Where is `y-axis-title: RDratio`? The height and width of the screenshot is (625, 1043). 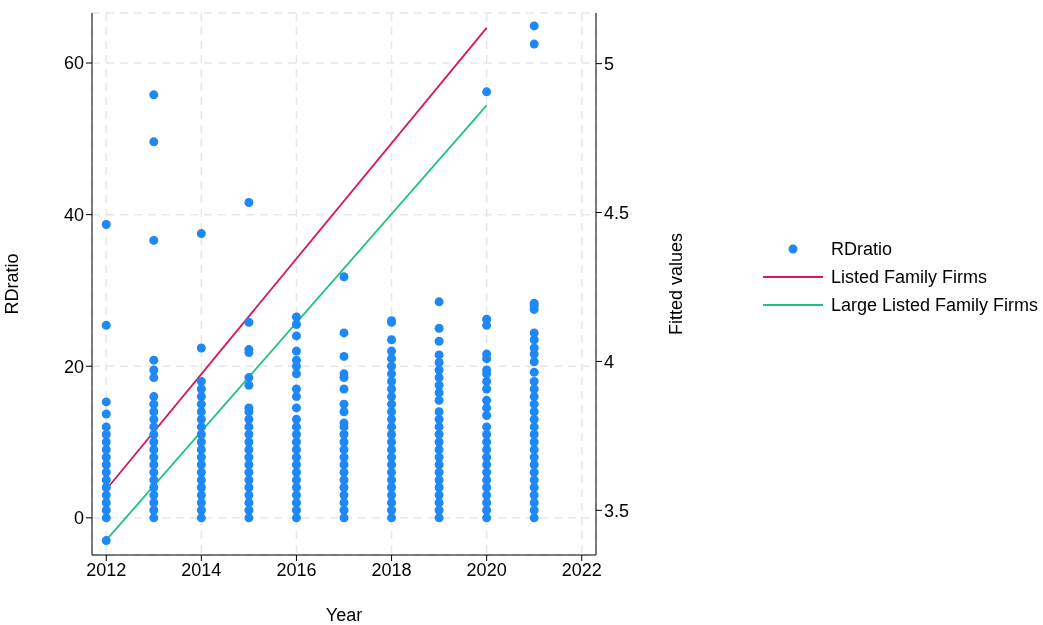
y-axis-title: RDratio is located at coordinates (12, 284).